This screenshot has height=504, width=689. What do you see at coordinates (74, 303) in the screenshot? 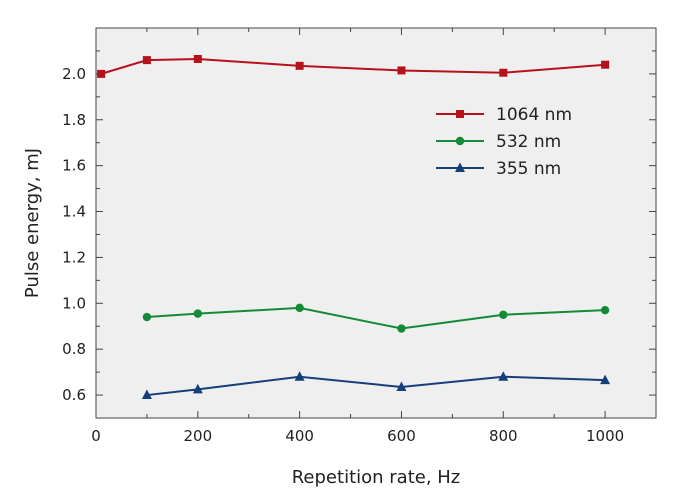
I see `y-tick-label: 1.0` at bounding box center [74, 303].